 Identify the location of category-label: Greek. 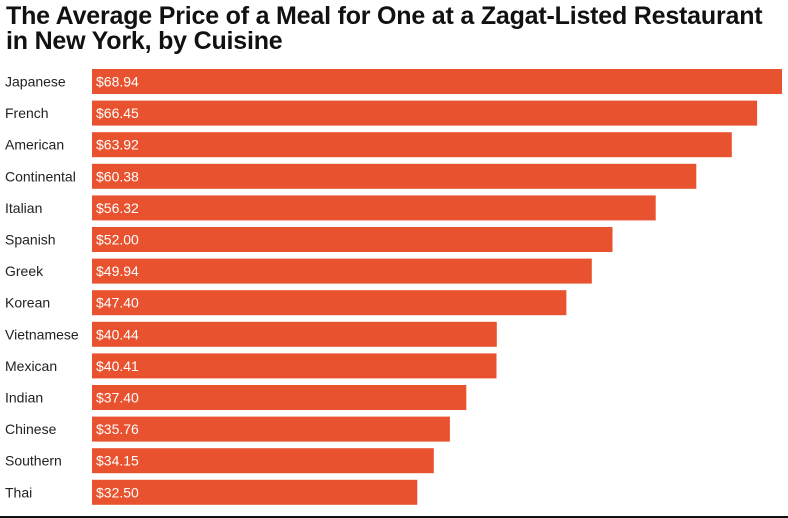
(24, 271).